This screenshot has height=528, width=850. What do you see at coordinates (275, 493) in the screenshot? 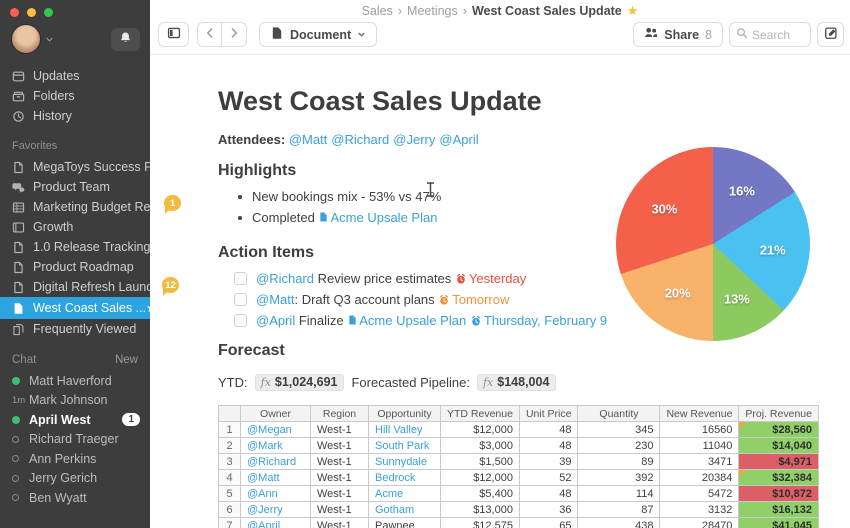
I see `owner-cell: @Ann` at bounding box center [275, 493].